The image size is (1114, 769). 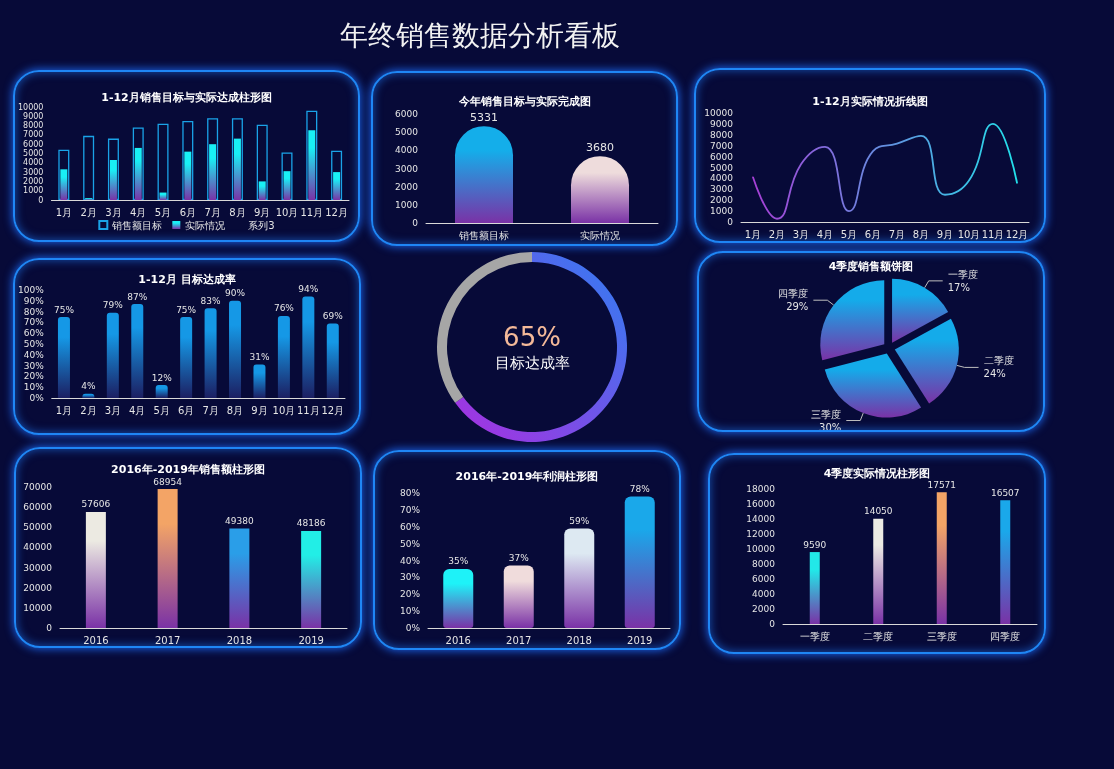 I want to click on chart-title: 1-12月 目标达成率, so click(x=187, y=279).